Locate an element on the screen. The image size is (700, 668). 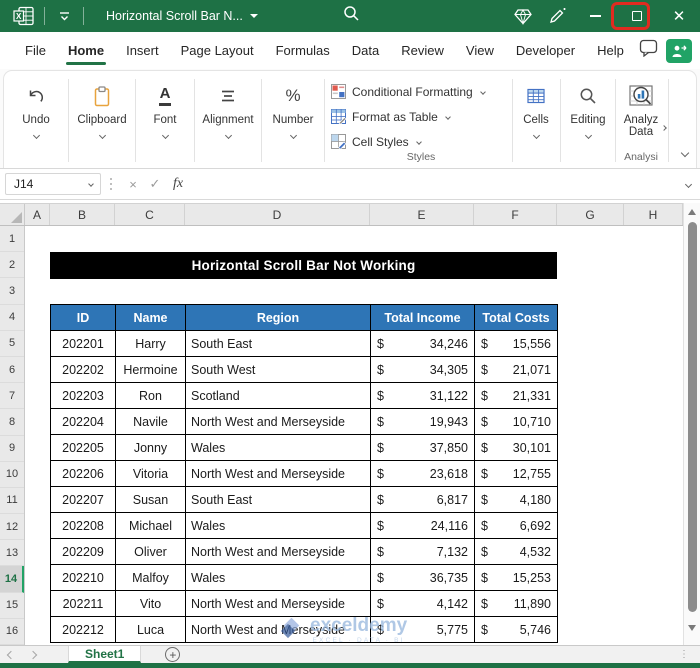
cell-name: Michael is located at coordinates (150, 525).